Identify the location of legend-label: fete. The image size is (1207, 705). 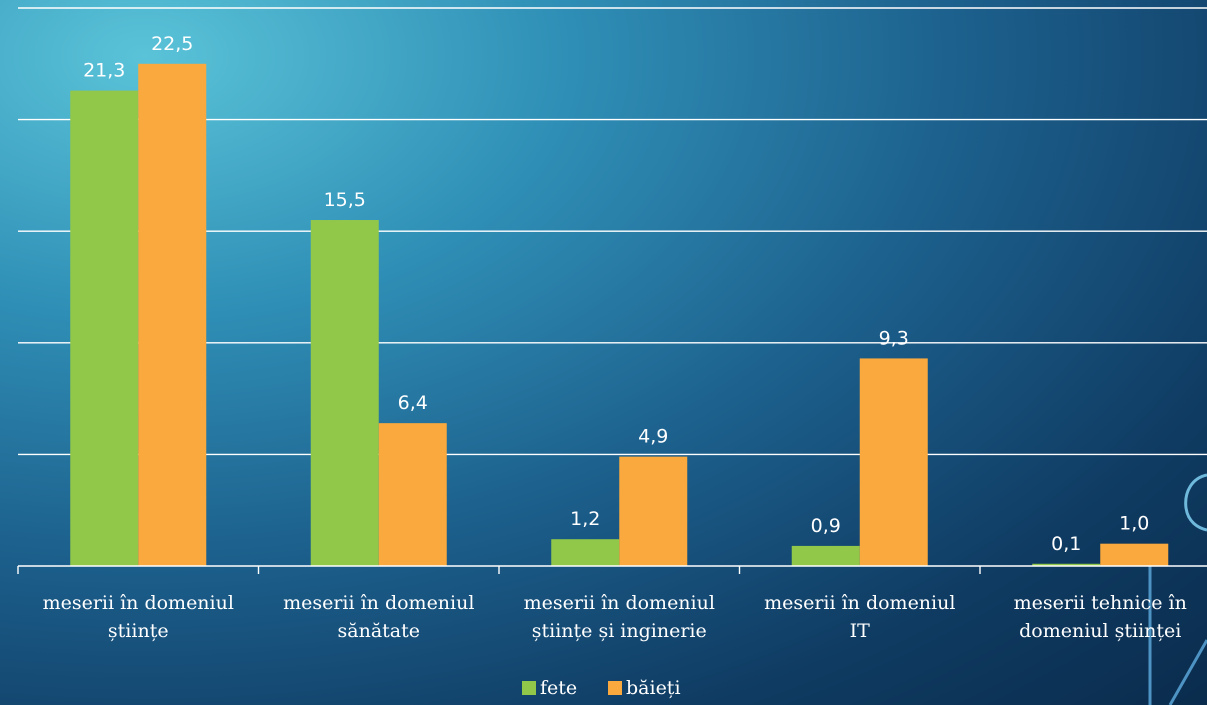
(558, 688).